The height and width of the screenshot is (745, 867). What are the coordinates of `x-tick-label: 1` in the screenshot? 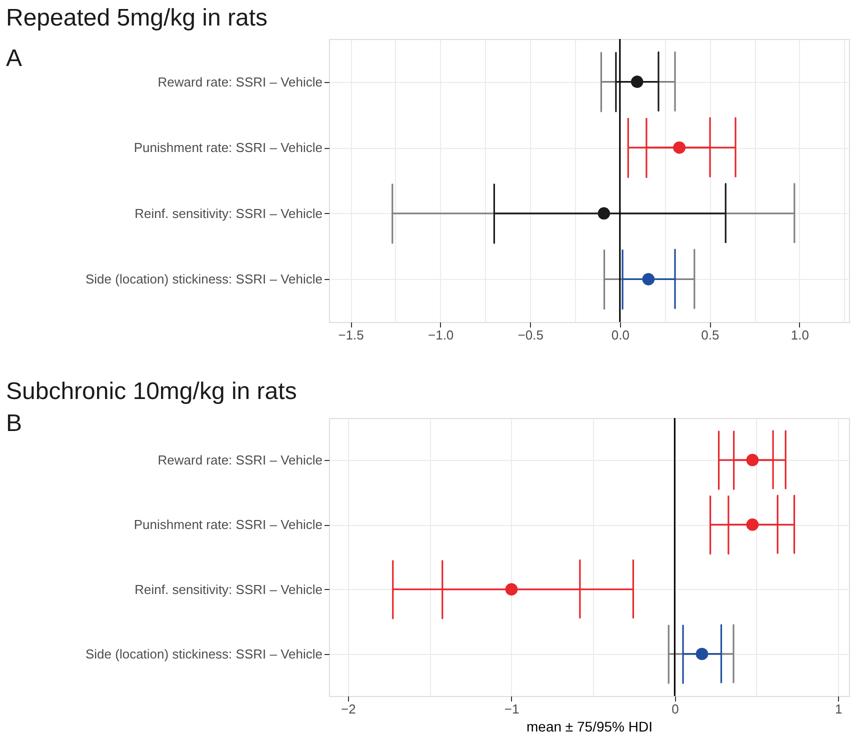 It's located at (838, 709).